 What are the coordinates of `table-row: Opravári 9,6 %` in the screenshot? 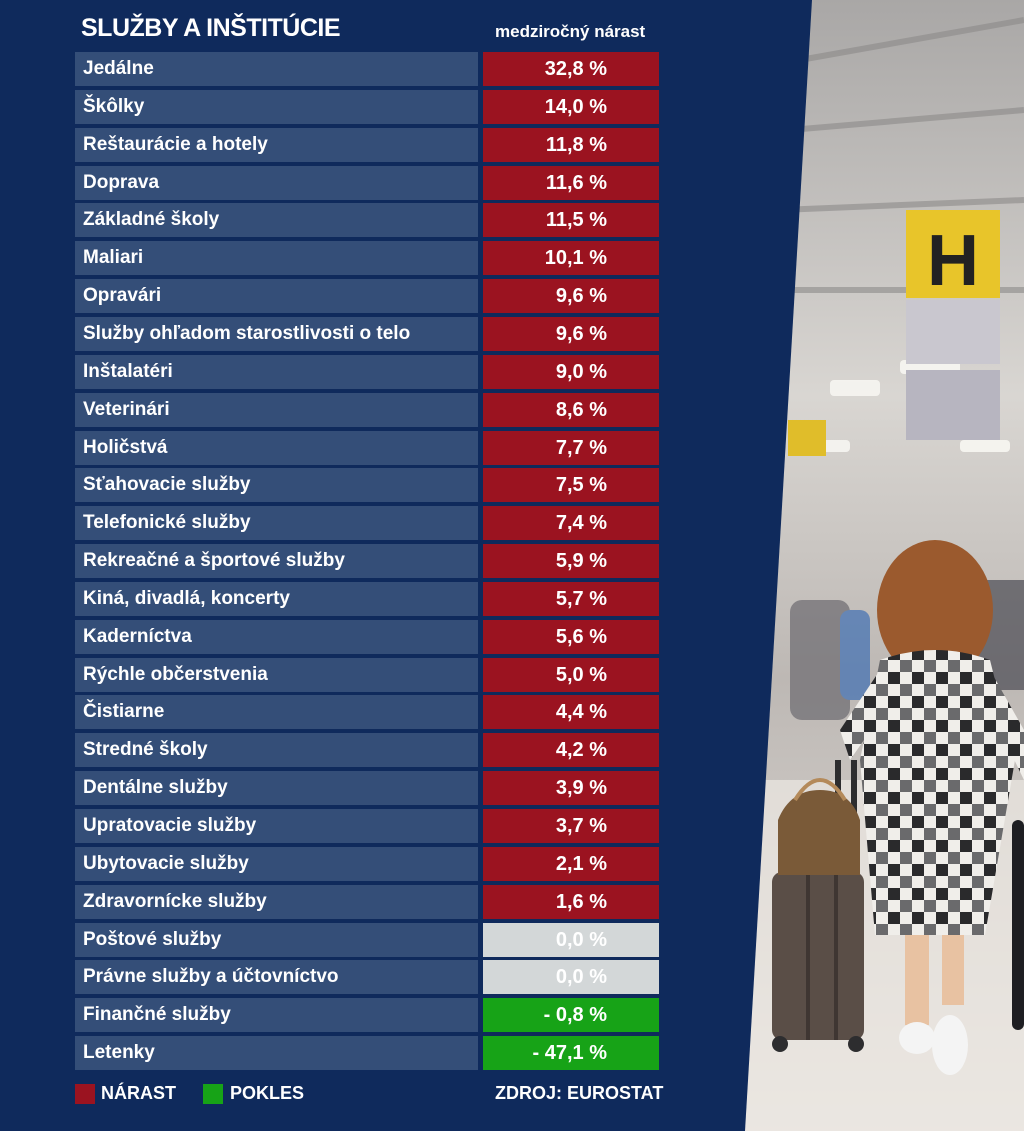 It's located at (367, 296).